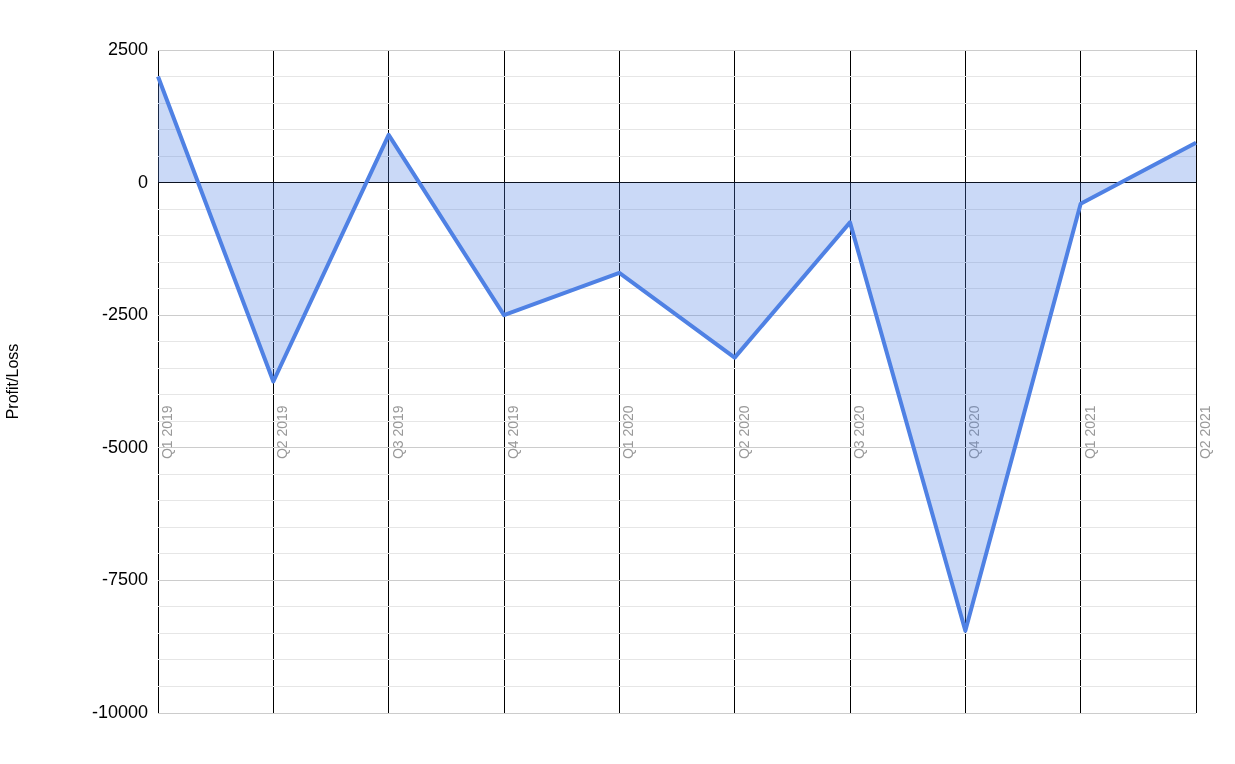 Image resolution: width=1235 pixels, height=764 pixels. I want to click on x-tick-label: Q4 2019, so click(512, 432).